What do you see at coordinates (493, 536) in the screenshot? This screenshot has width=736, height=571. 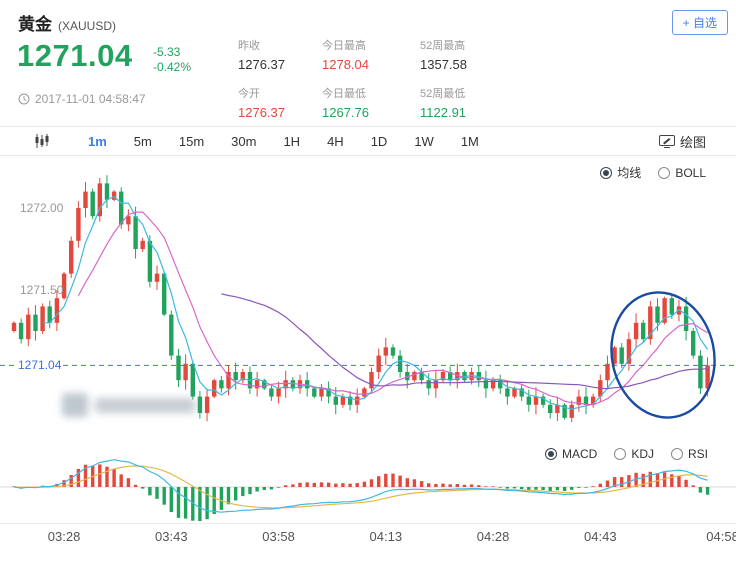 I see `x-axis-tick: 04:28` at bounding box center [493, 536].